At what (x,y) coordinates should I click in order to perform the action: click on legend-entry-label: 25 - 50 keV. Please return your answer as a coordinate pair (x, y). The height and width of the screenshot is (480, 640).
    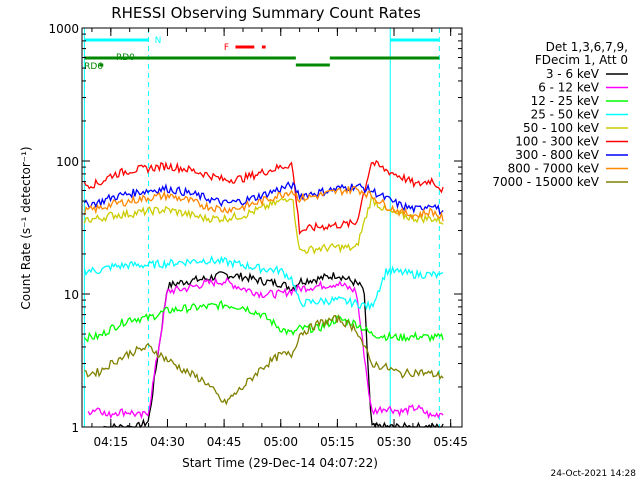
    Looking at the image, I should click on (565, 115).